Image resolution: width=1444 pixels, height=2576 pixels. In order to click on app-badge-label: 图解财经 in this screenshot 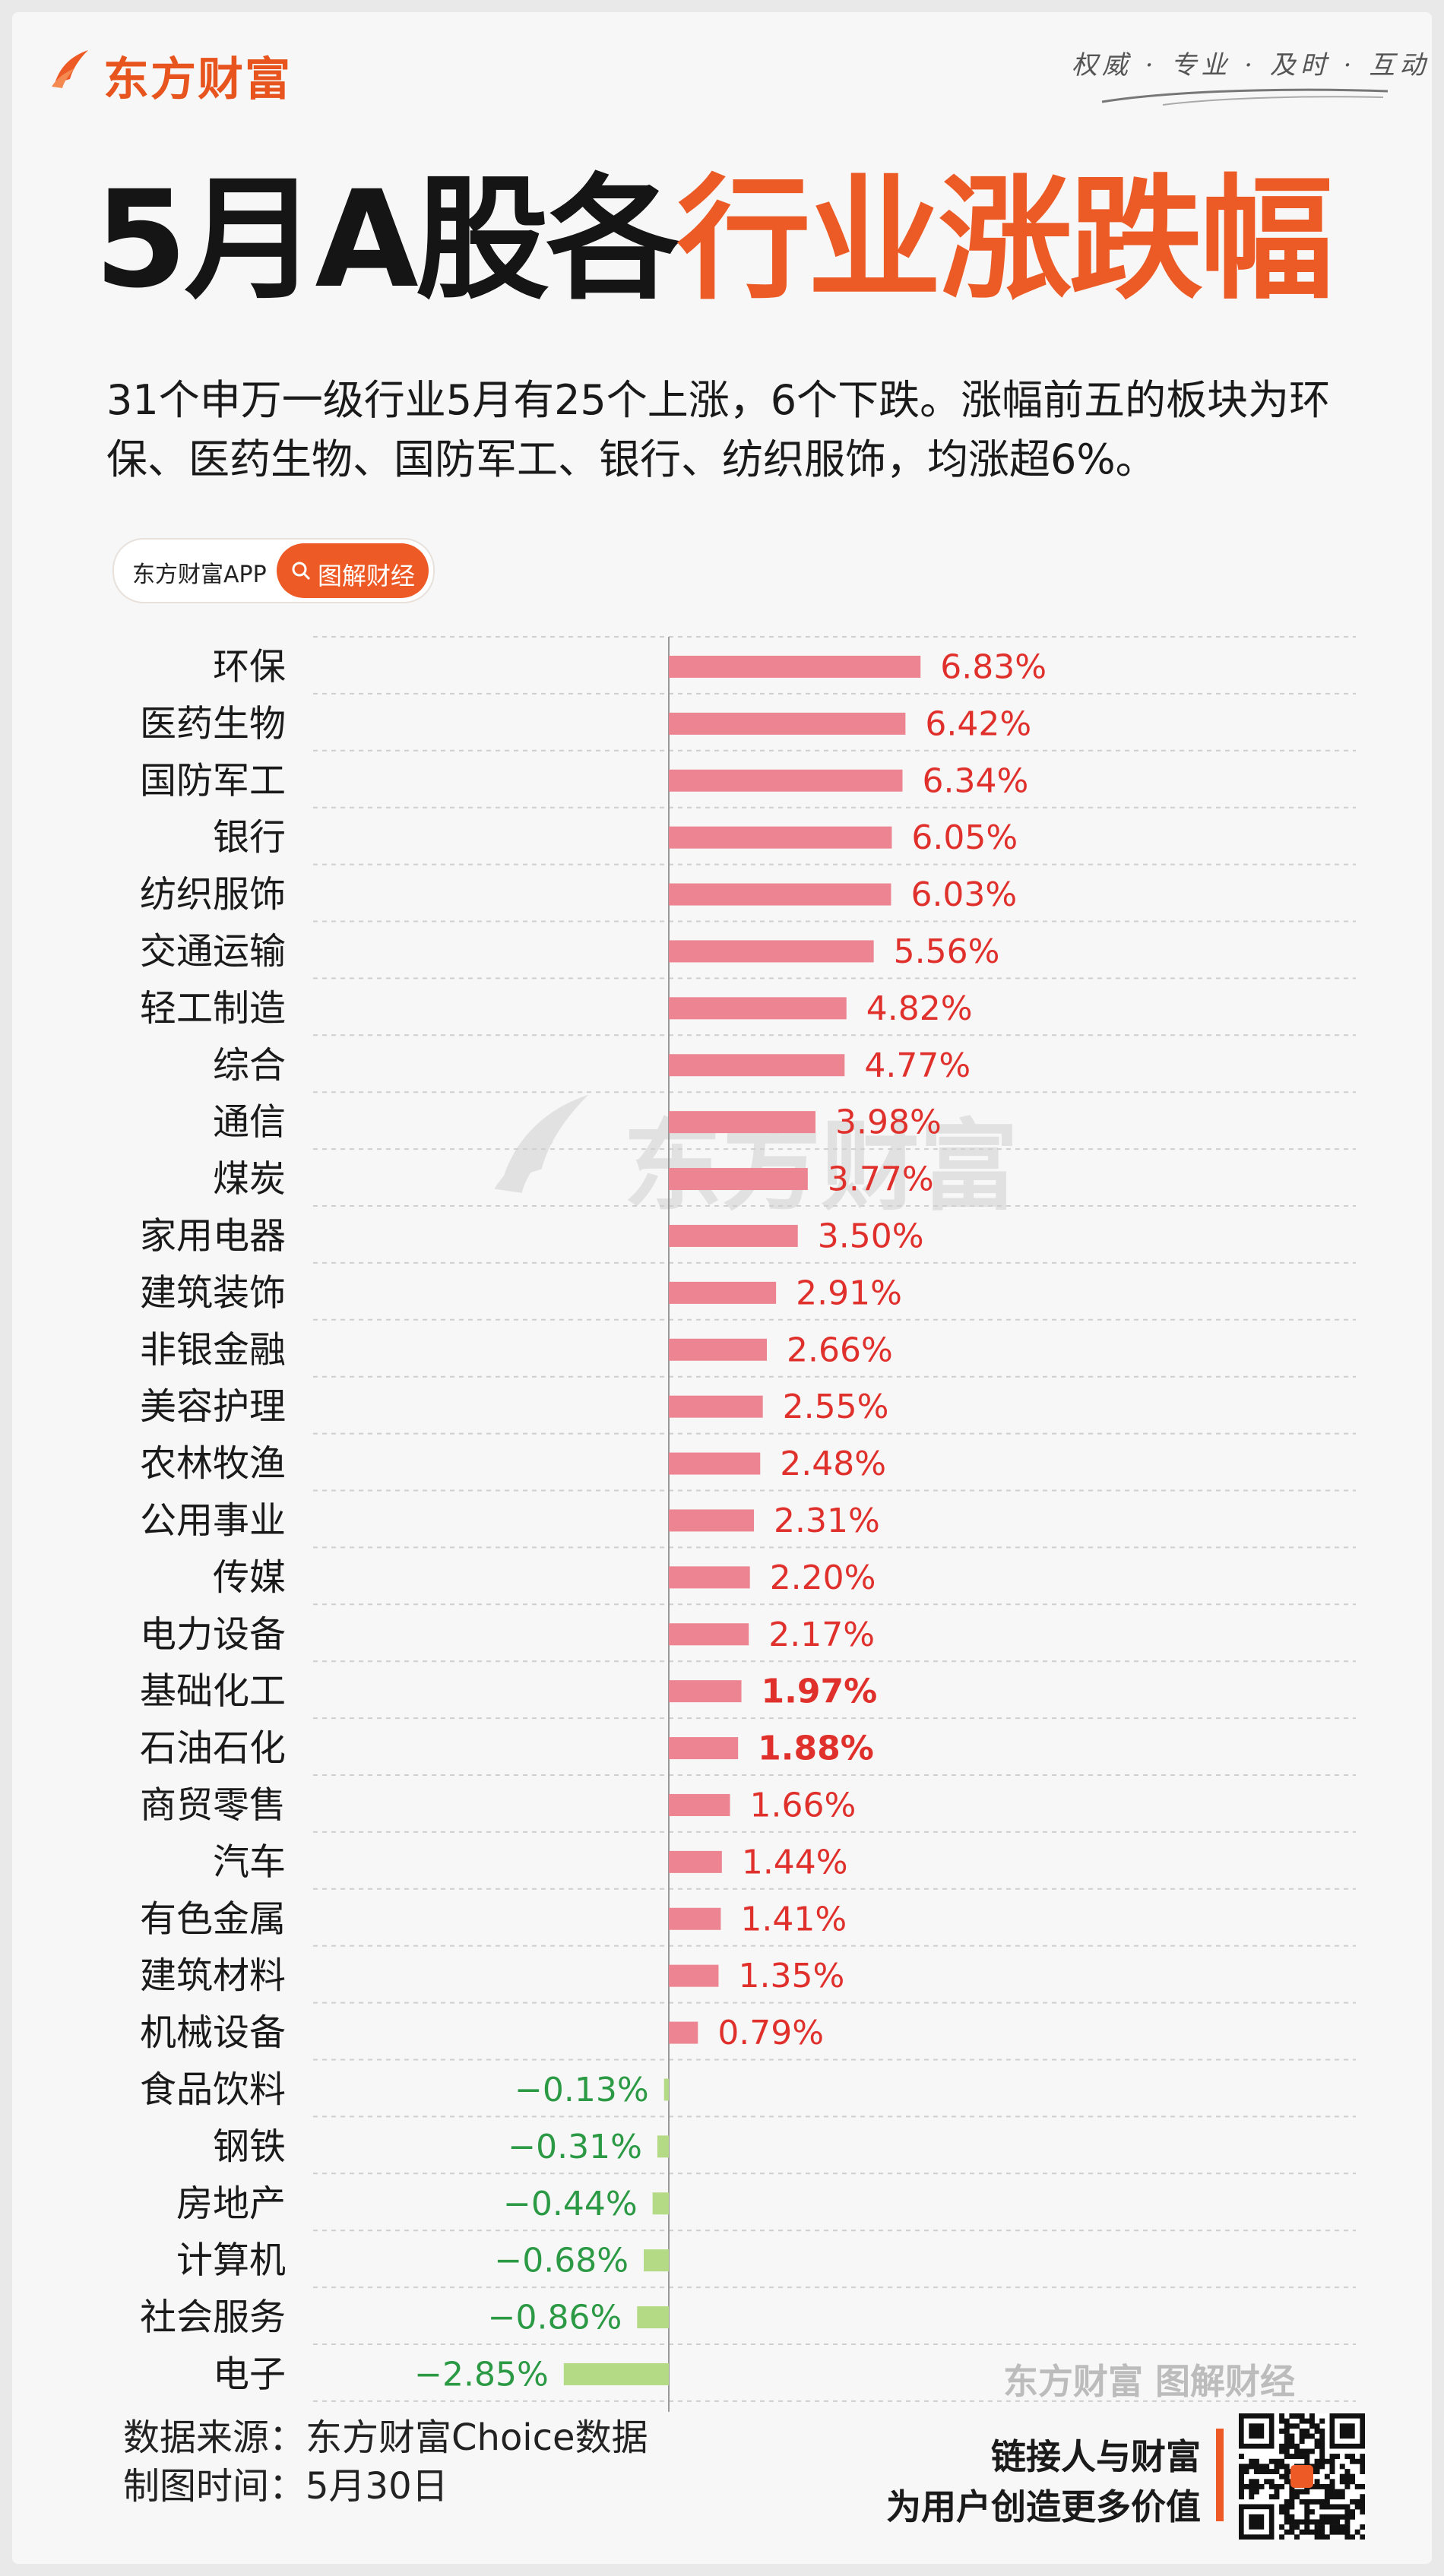, I will do `click(367, 576)`.